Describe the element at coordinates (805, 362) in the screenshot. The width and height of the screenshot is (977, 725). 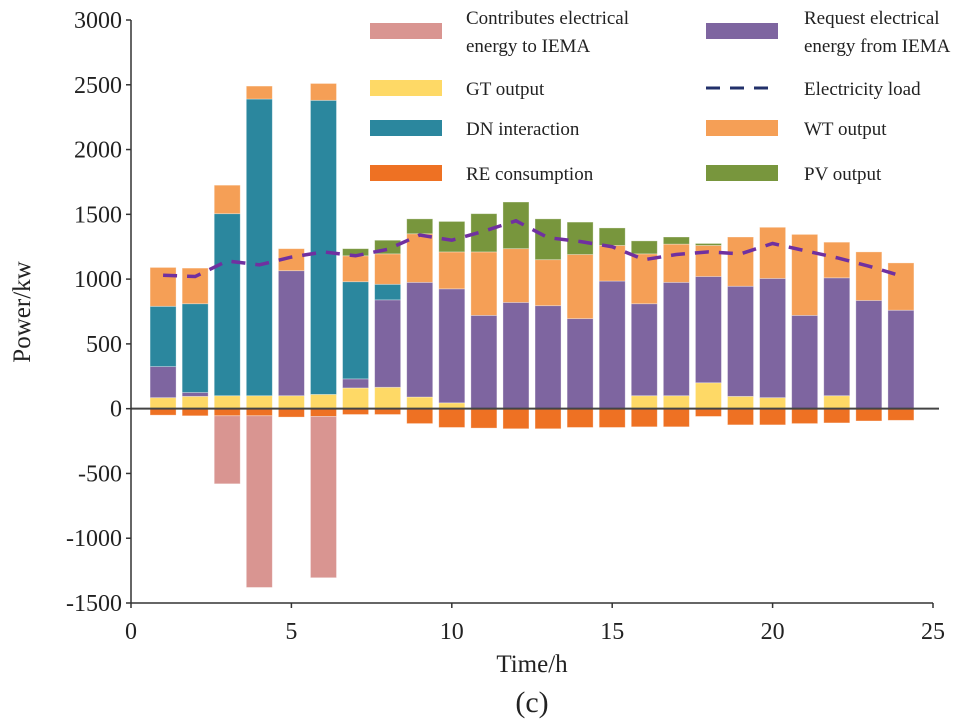
I see `bar-req-h21` at that location.